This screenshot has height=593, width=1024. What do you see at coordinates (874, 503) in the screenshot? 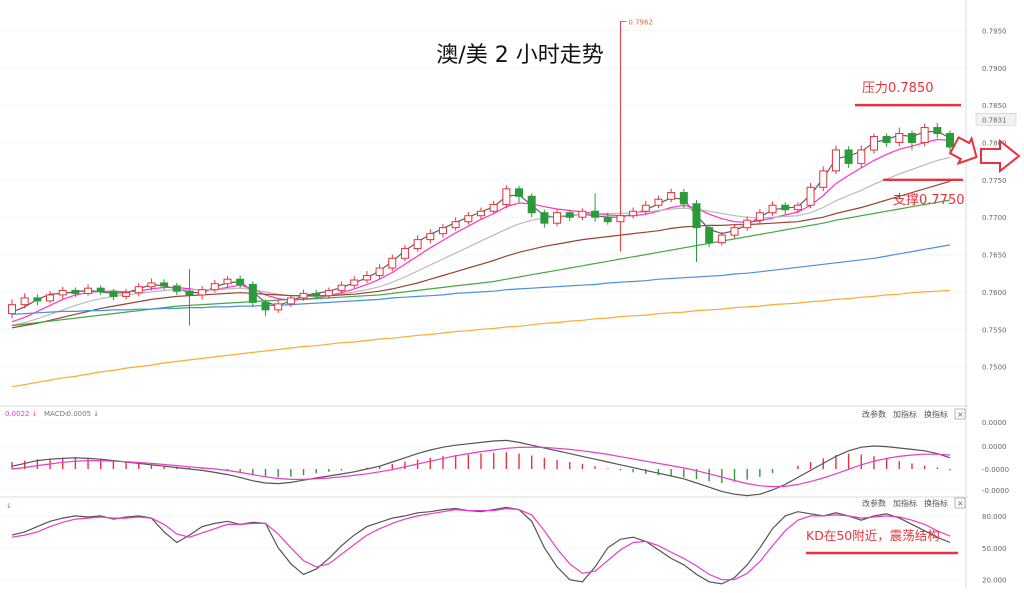
I see `kd-toolbar-button: 改参数` at bounding box center [874, 503].